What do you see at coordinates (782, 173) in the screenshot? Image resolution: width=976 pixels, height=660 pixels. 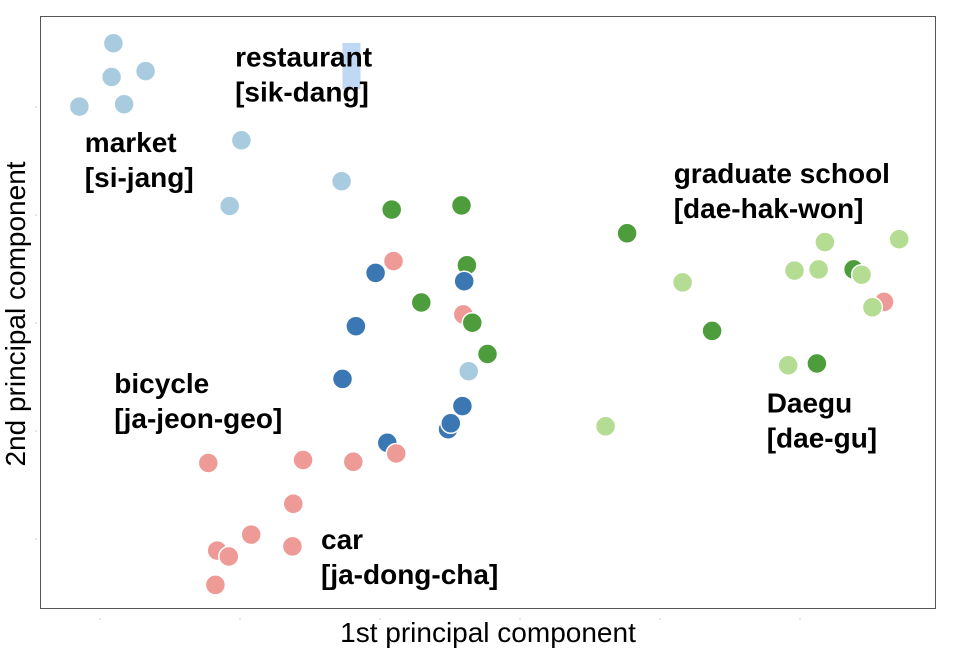 I see `cluster-label-line: graduate school` at bounding box center [782, 173].